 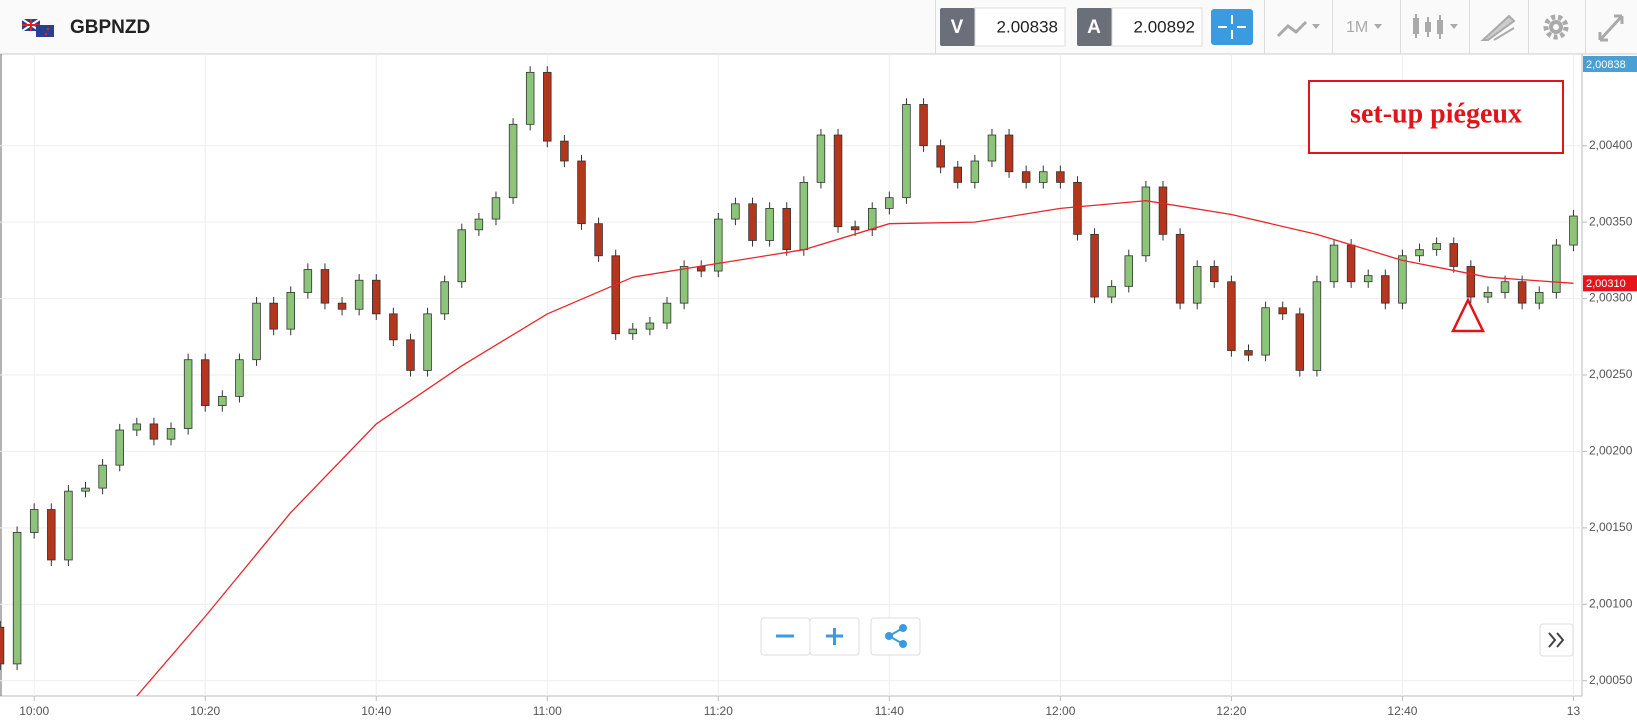 I want to click on buy-price-box, so click(x=1157, y=27).